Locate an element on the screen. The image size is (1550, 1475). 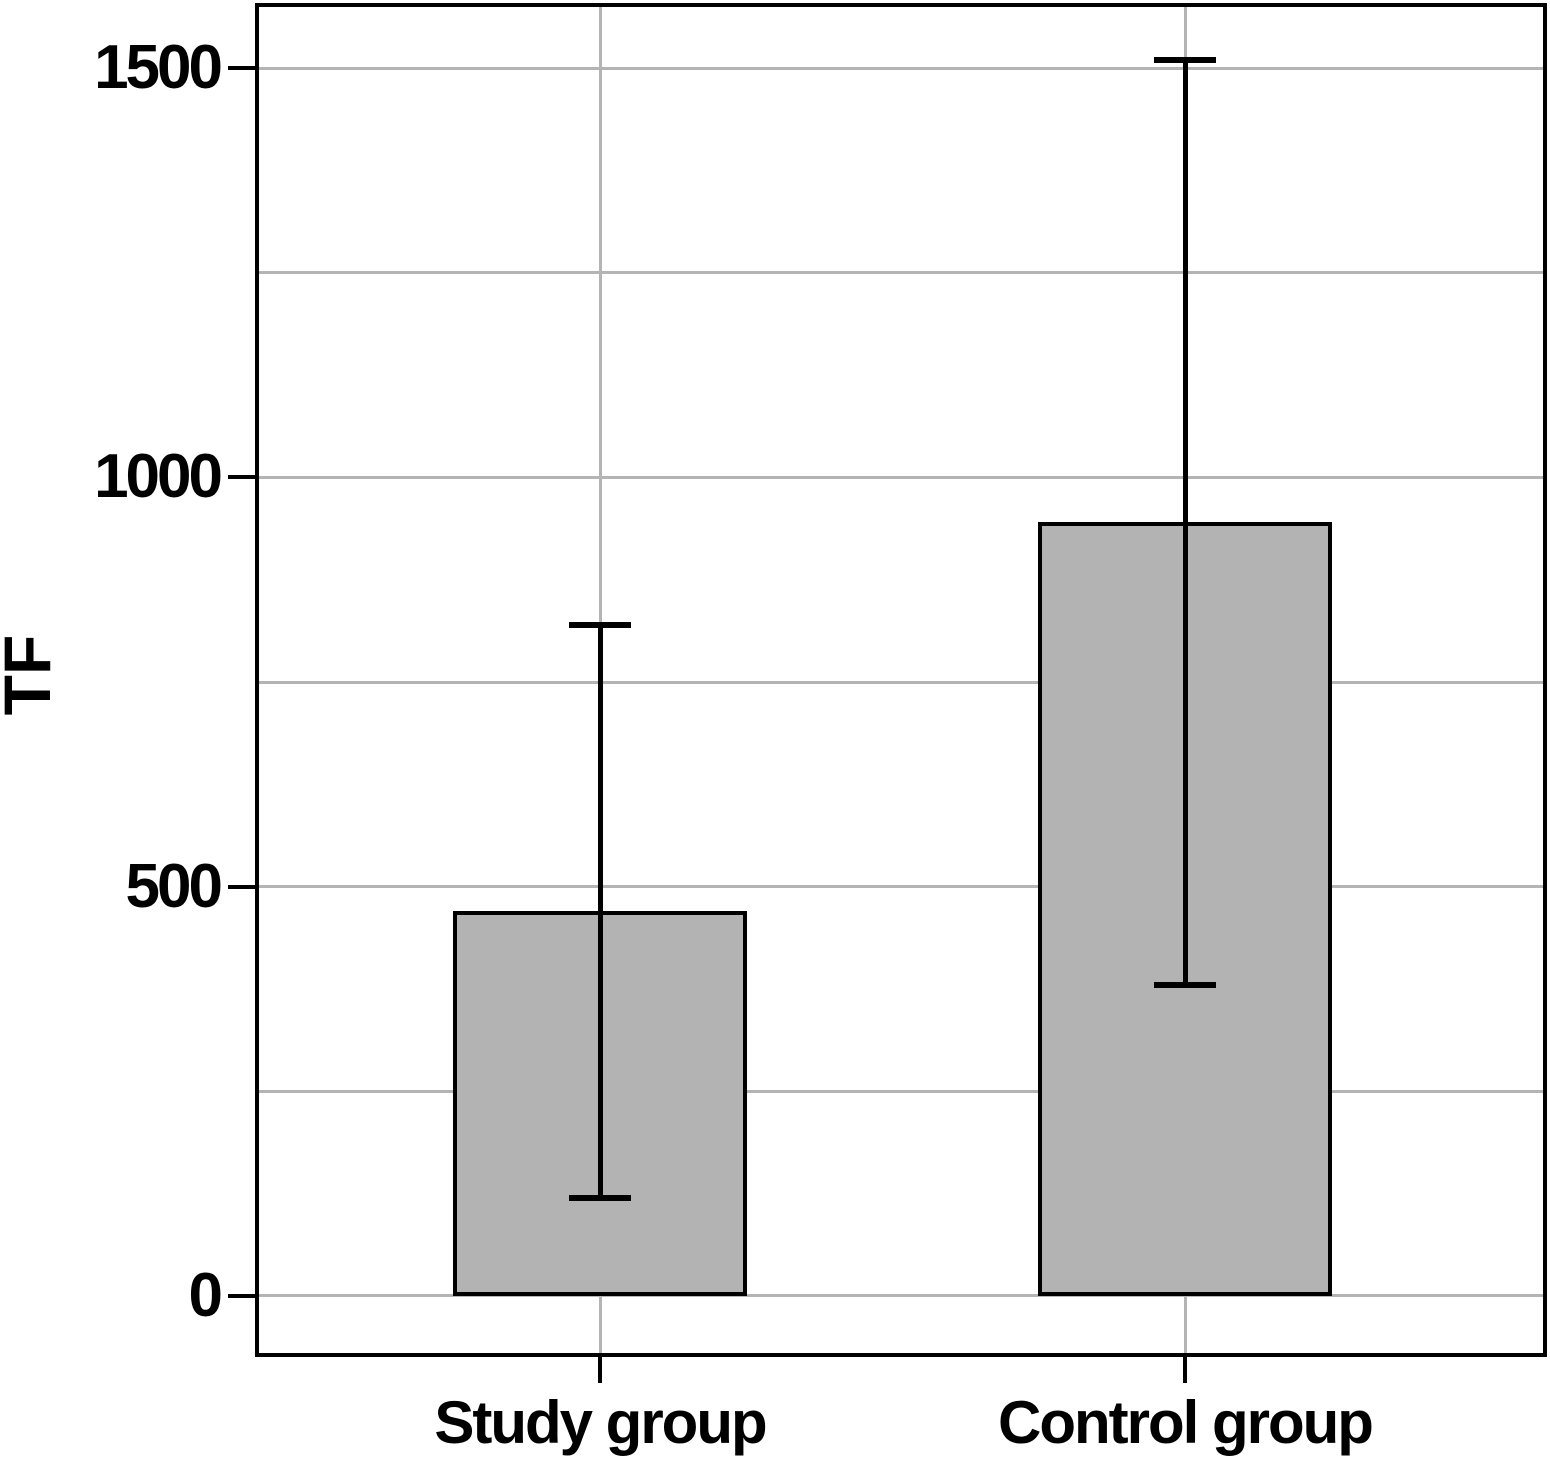
y-tick-label: 0 is located at coordinates (205, 1295).